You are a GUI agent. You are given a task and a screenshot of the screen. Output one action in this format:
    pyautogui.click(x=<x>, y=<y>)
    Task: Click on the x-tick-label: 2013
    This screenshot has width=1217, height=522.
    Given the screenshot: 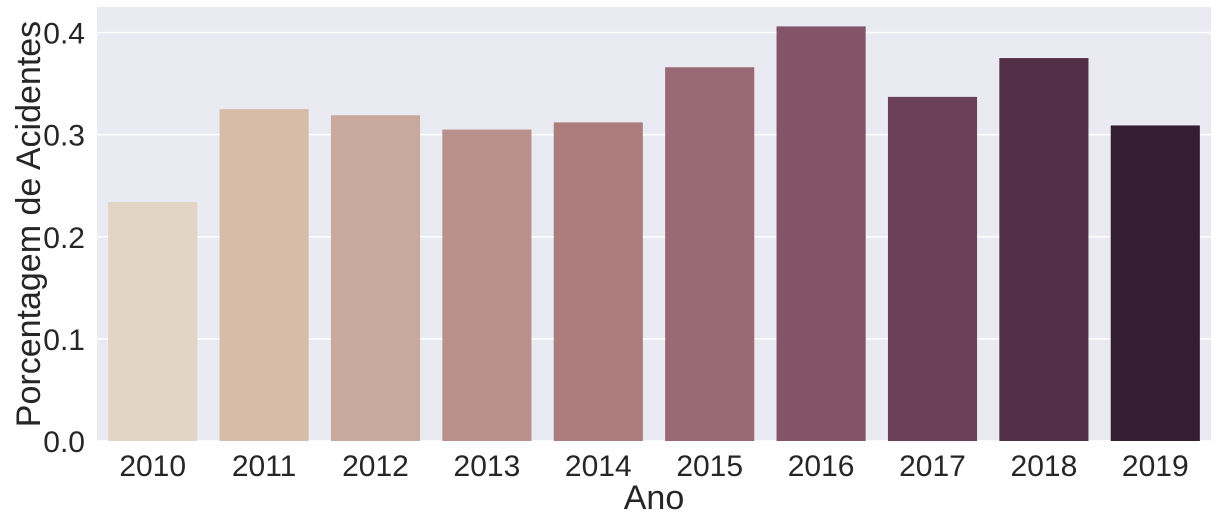 What is the action you would take?
    pyautogui.click(x=487, y=466)
    